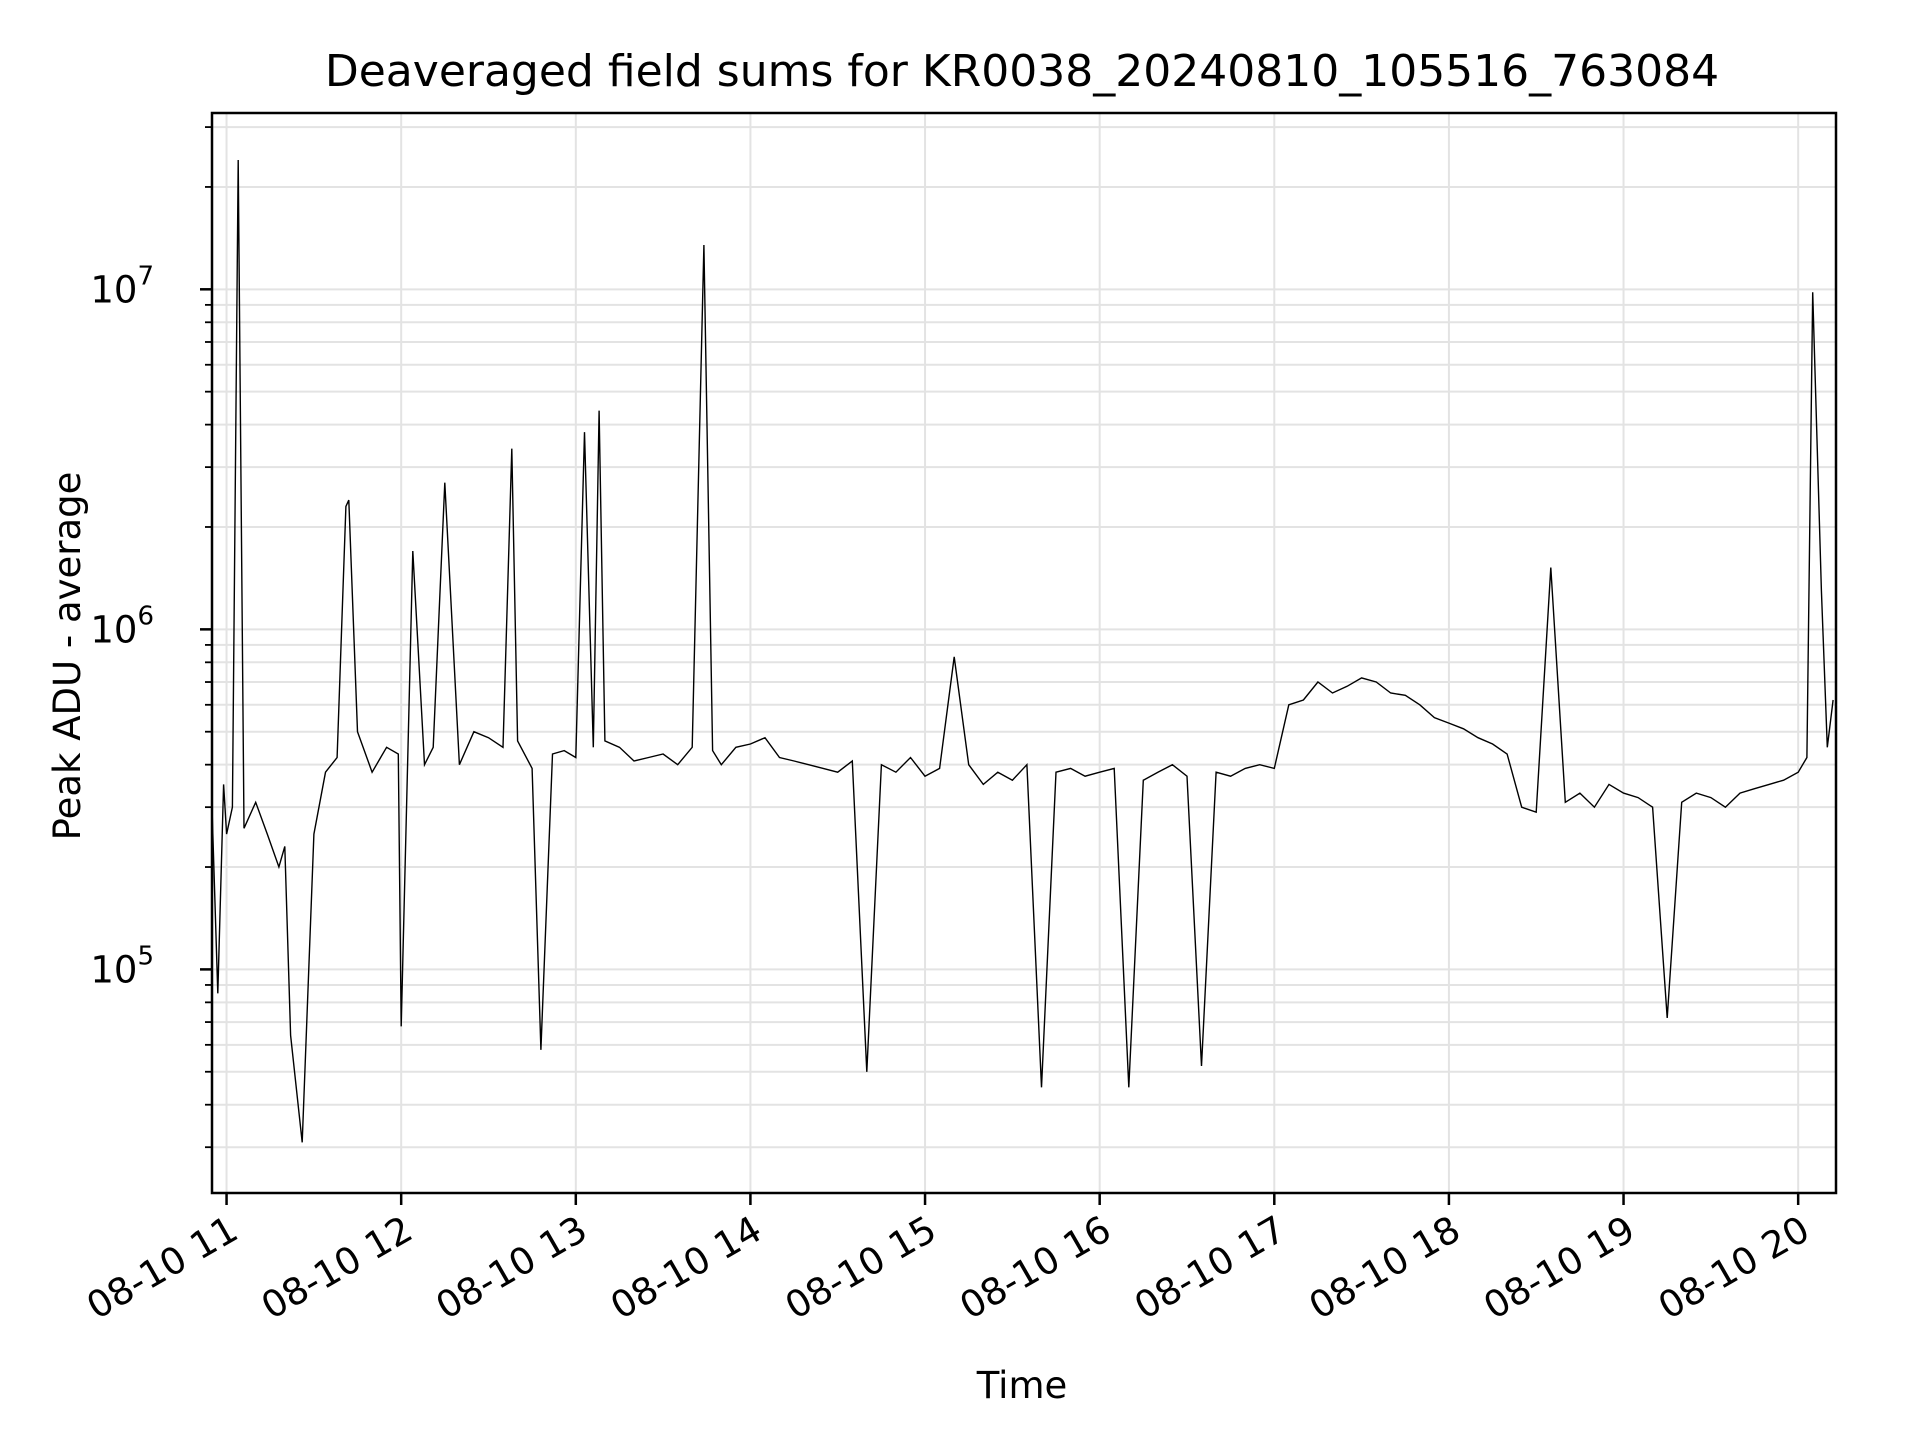 This screenshot has width=1920, height=1440. Describe the element at coordinates (145, 956) in the screenshot. I see `y-tick-exponent: 5` at that location.